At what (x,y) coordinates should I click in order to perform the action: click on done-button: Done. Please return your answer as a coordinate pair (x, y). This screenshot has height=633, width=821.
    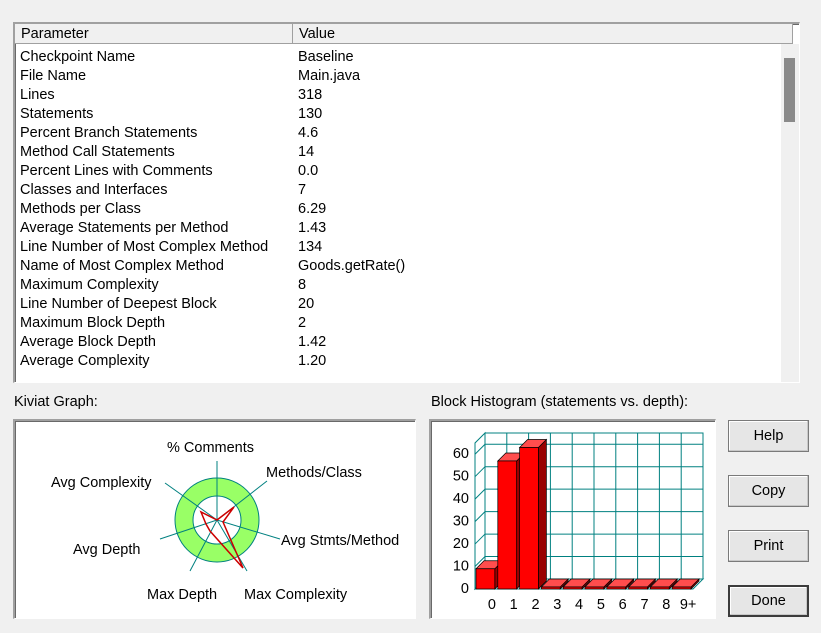
    Looking at the image, I should click on (768, 601).